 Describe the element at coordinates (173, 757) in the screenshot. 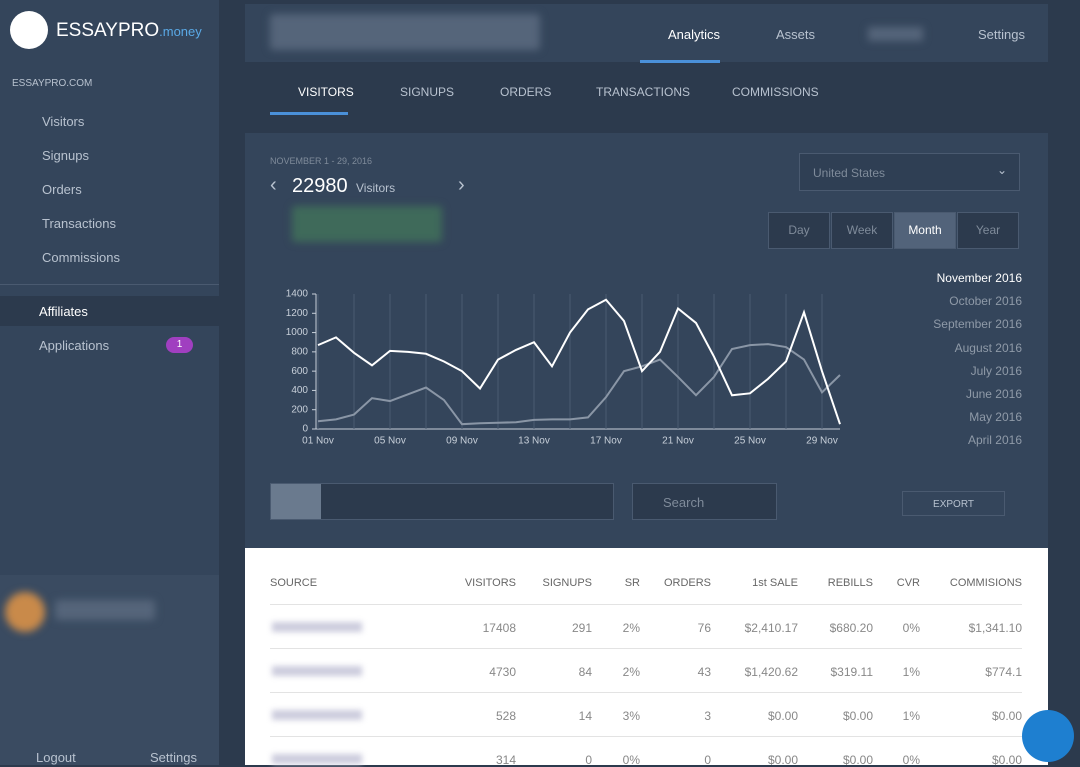

I see `nav-item: Settings` at that location.